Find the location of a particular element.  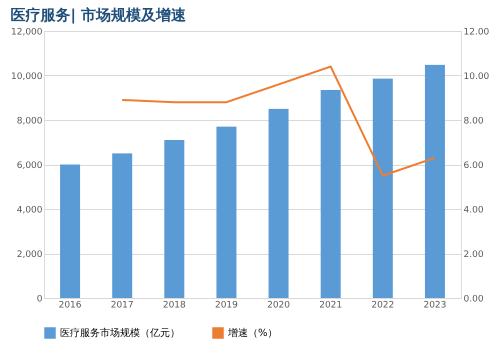

y2-tick-label: 12.00 is located at coordinates (477, 33).